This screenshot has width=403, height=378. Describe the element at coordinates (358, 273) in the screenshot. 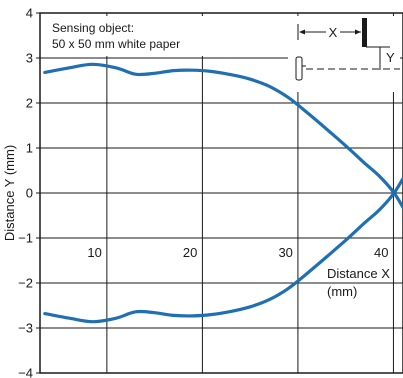

I see `x-axis-label: Distance X` at that location.